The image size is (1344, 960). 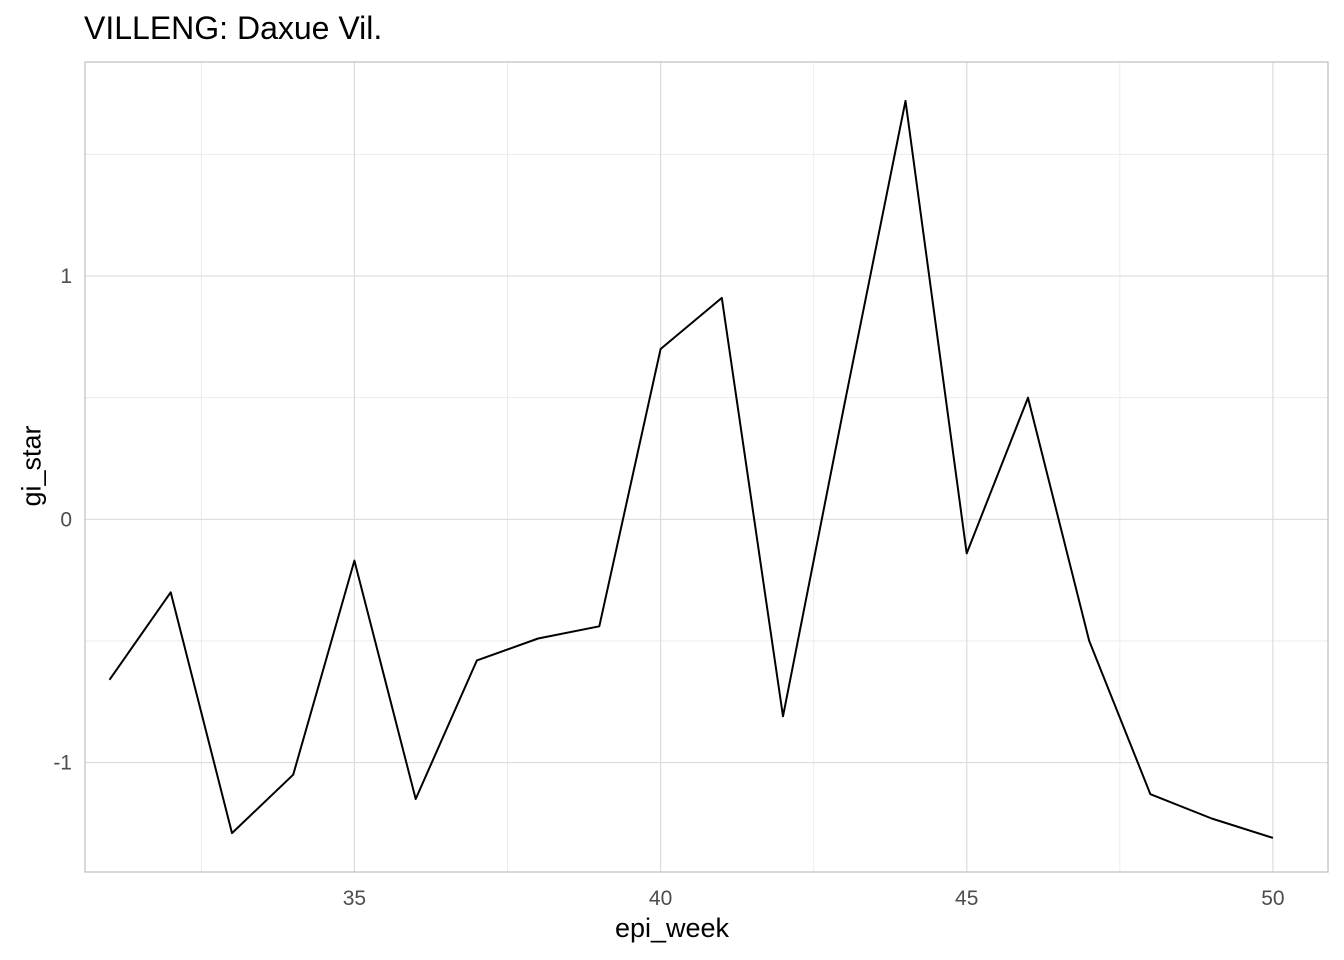 I want to click on x-tick-label: 40, so click(x=660, y=898).